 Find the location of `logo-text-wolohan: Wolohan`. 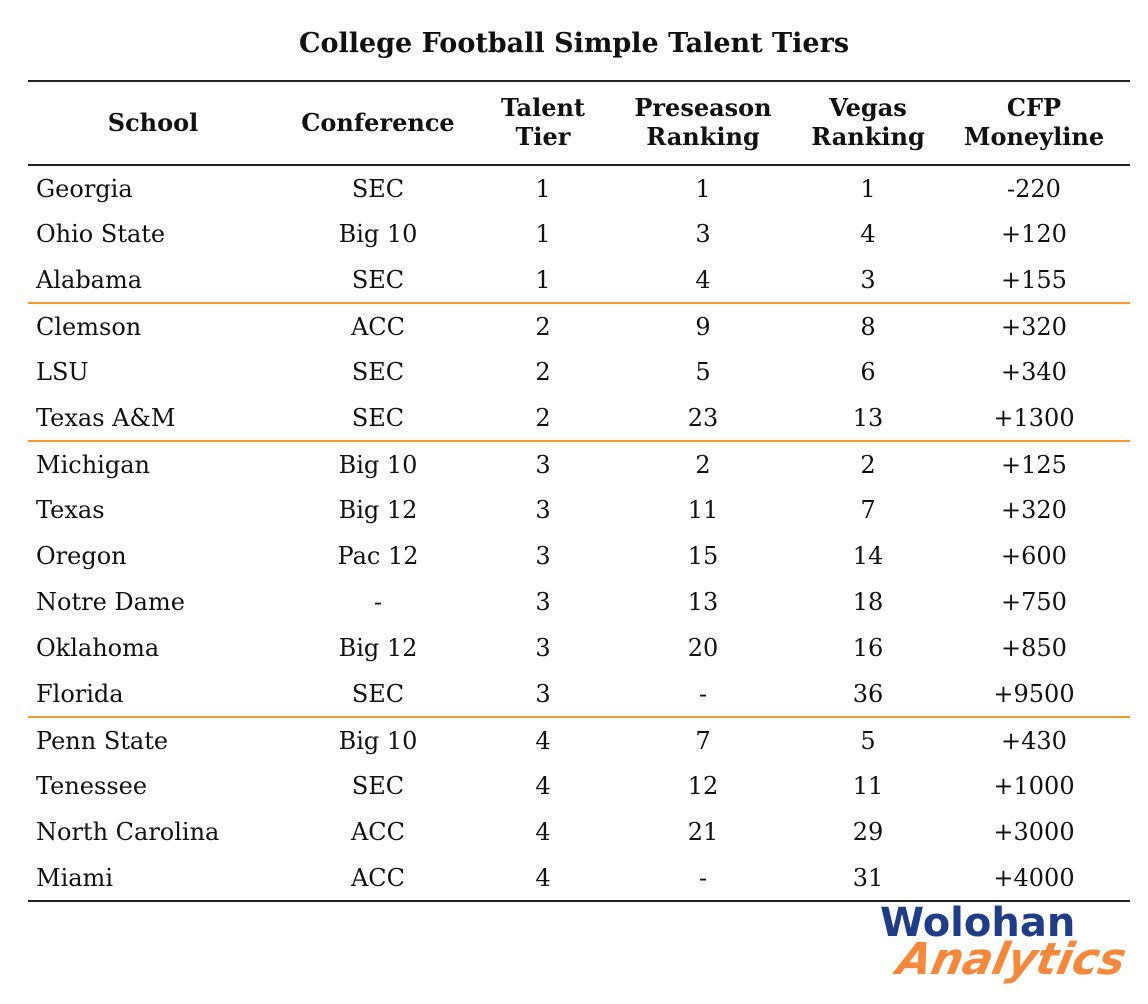

logo-text-wolohan: Wolohan is located at coordinates (978, 923).